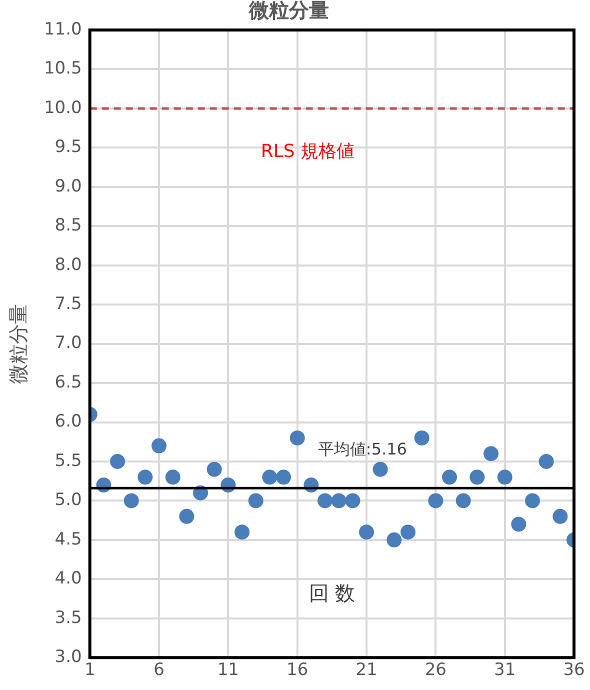  I want to click on y-tick-label: 5.5, so click(68, 460).